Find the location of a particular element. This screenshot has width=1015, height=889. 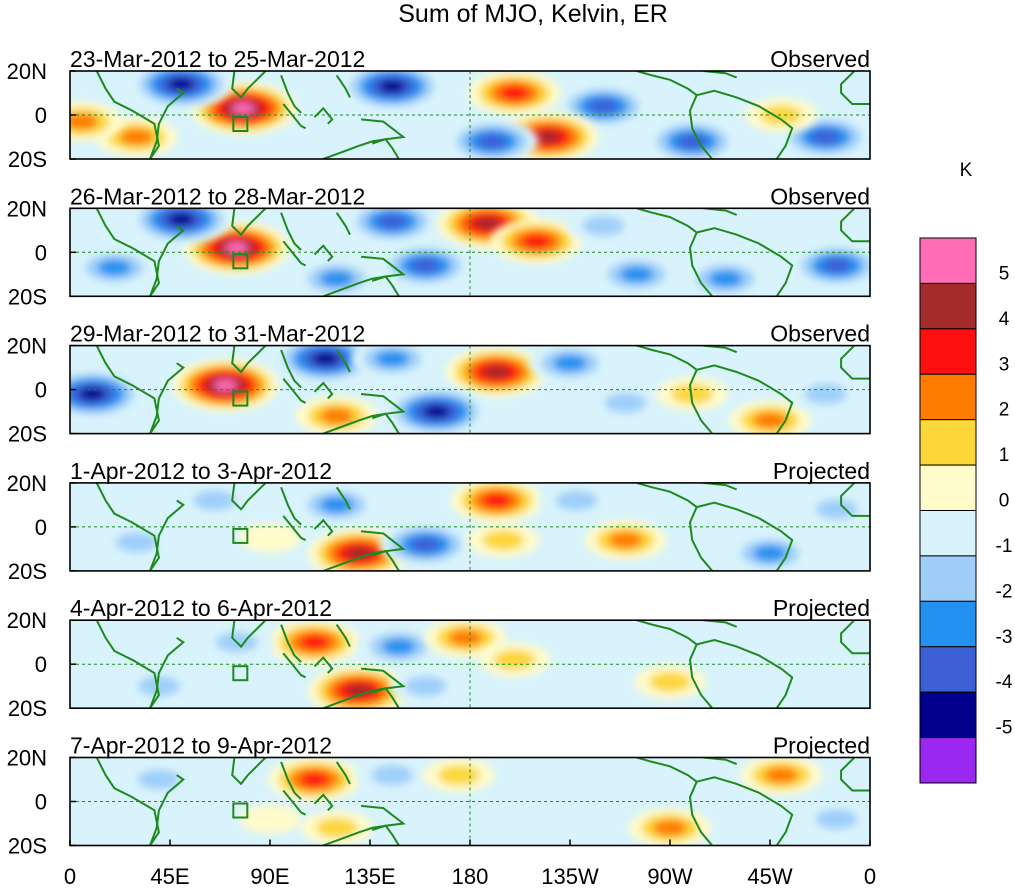

chart-title: Sum of MJO, Kelvin, ER is located at coordinates (533, 14).